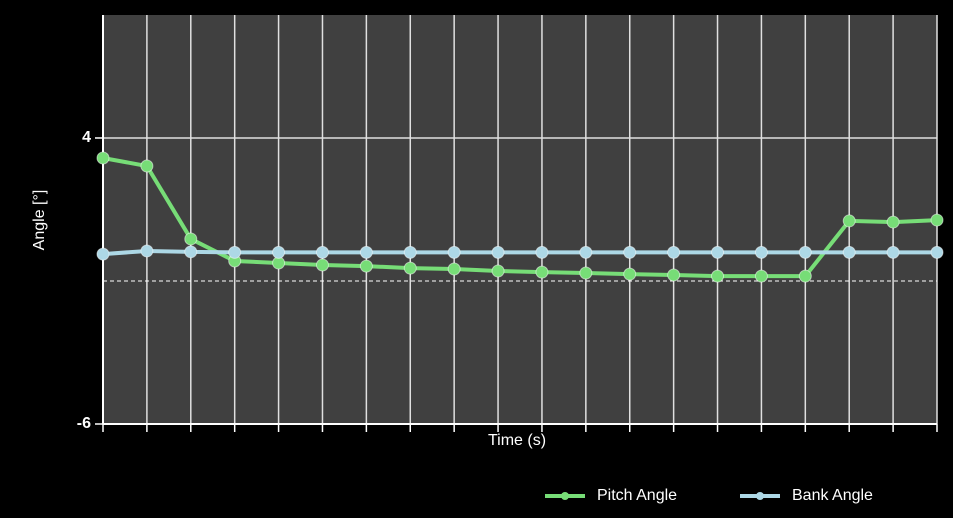  What do you see at coordinates (39, 220) in the screenshot?
I see `y-axis-label: Angle [°]` at bounding box center [39, 220].